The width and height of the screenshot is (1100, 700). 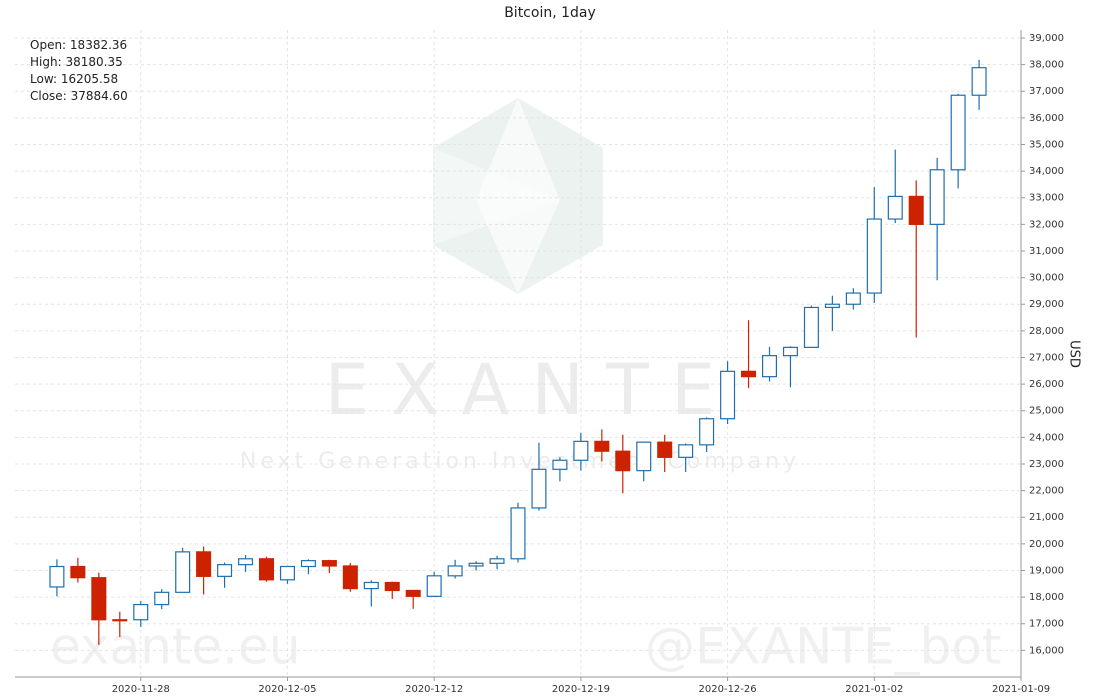 What do you see at coordinates (1046, 278) in the screenshot?
I see `y-tick-label: 30,000` at bounding box center [1046, 278].